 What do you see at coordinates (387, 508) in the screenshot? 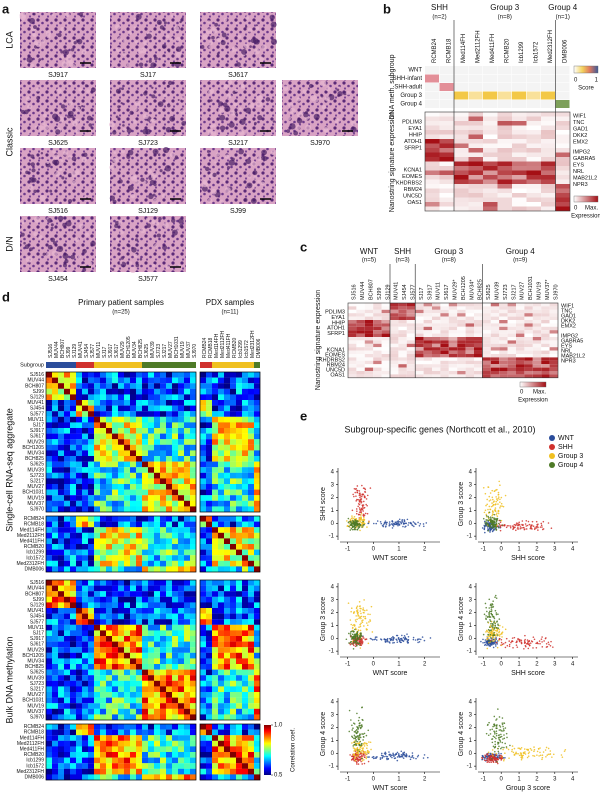
I see `scatter-points` at bounding box center [387, 508].